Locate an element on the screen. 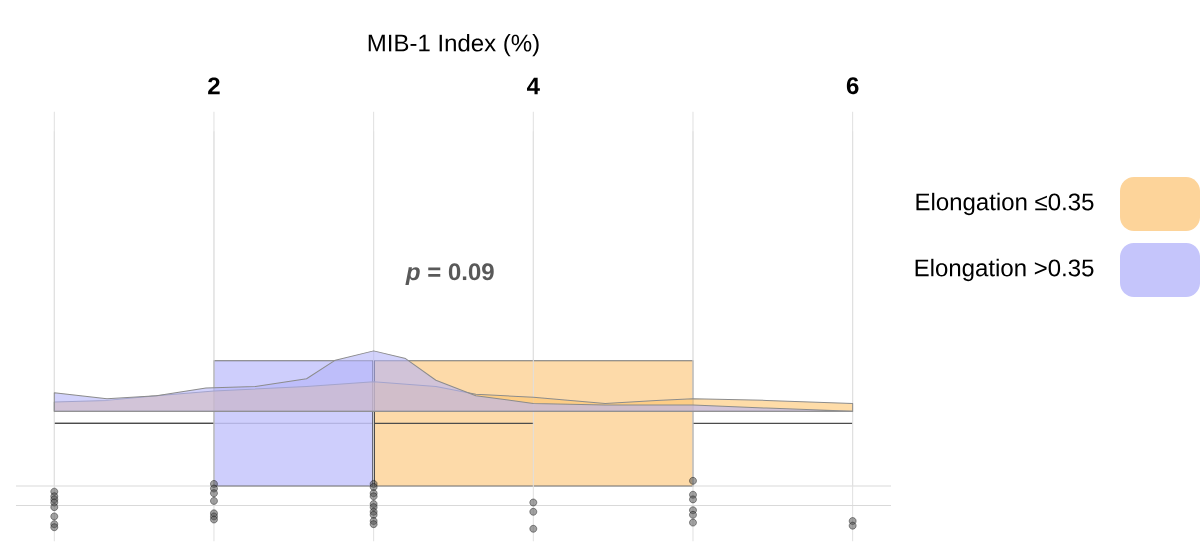 This screenshot has width=1200, height=552. x-tick-label: 6 is located at coordinates (852, 86).